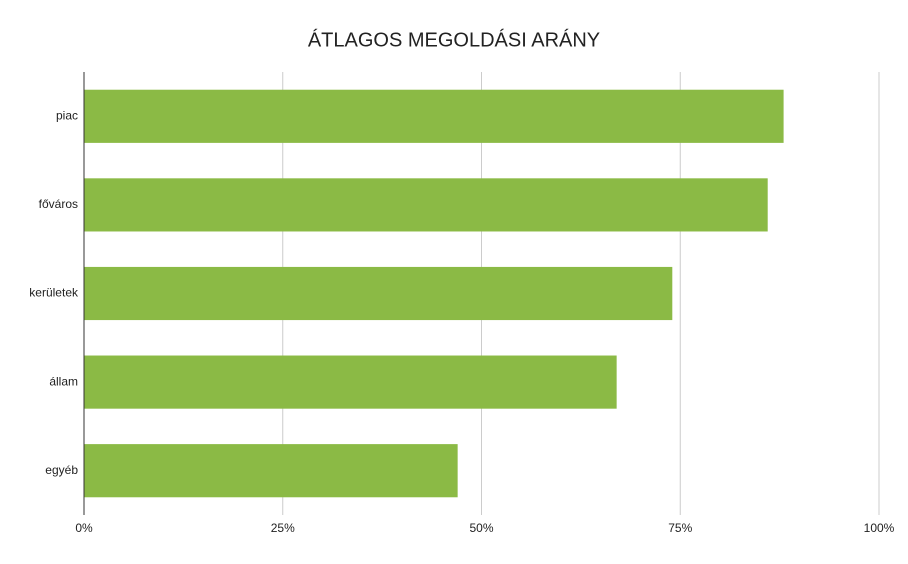 Image resolution: width=908 pixels, height=564 pixels. What do you see at coordinates (481, 528) in the screenshot?
I see `x-tick-label: 50%` at bounding box center [481, 528].